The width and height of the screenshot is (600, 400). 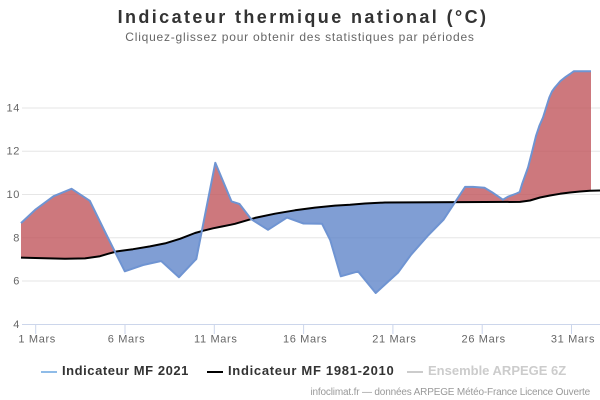 I want to click on svg-text: 6, so click(x=16, y=282).